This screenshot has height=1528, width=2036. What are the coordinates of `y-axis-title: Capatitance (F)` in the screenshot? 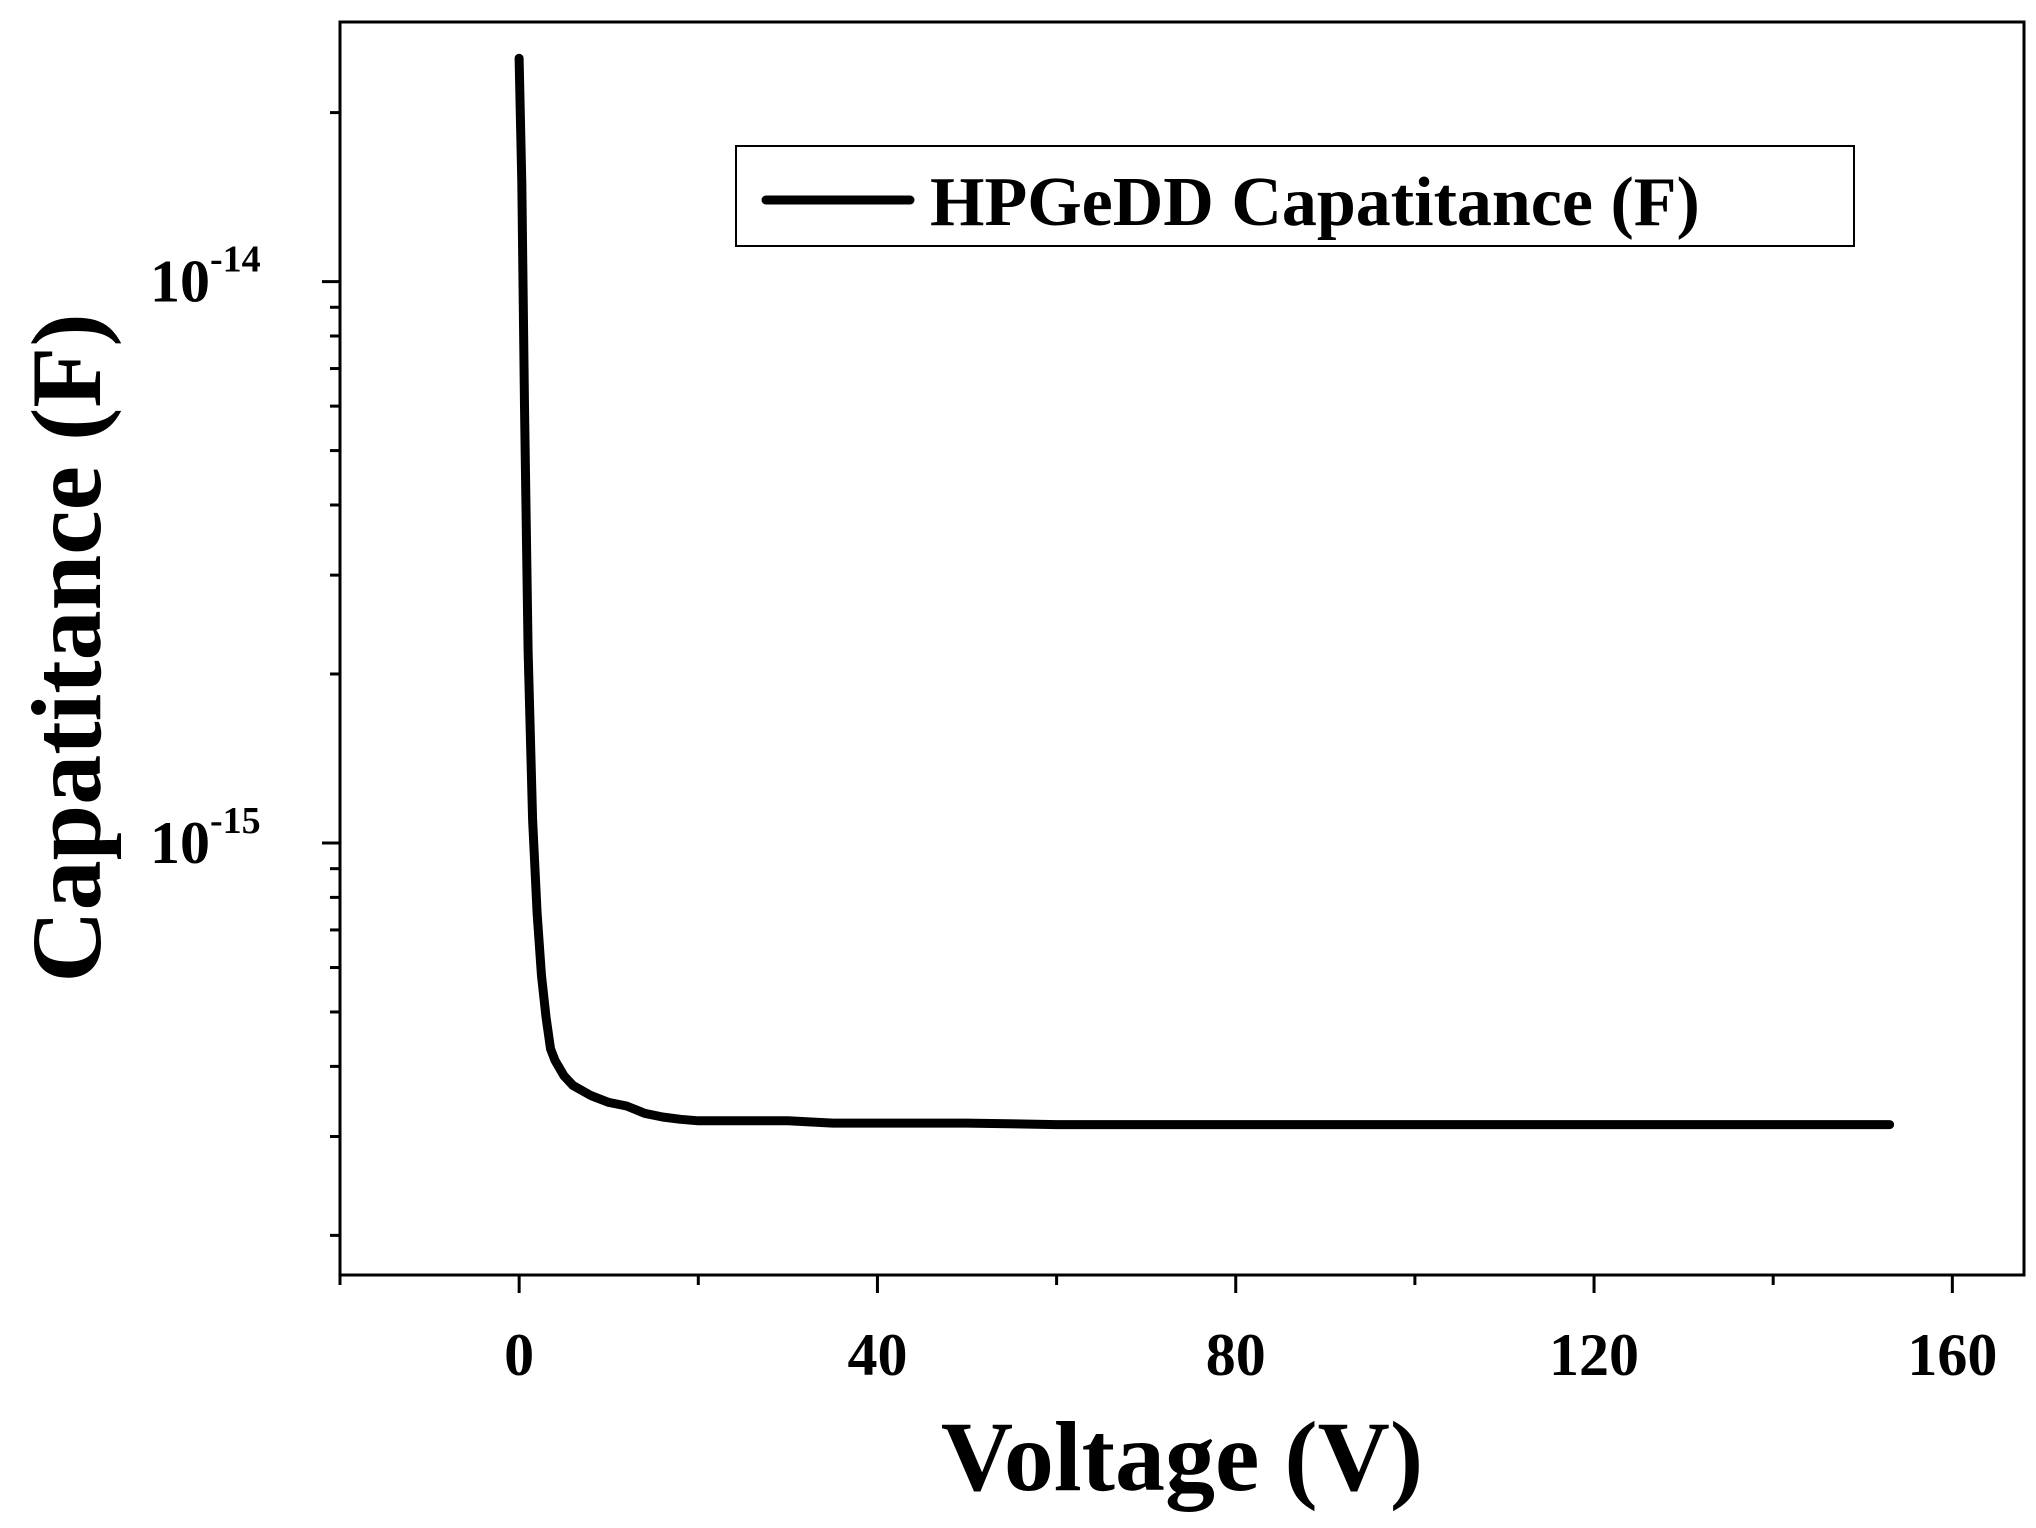 It's located at (66, 647).